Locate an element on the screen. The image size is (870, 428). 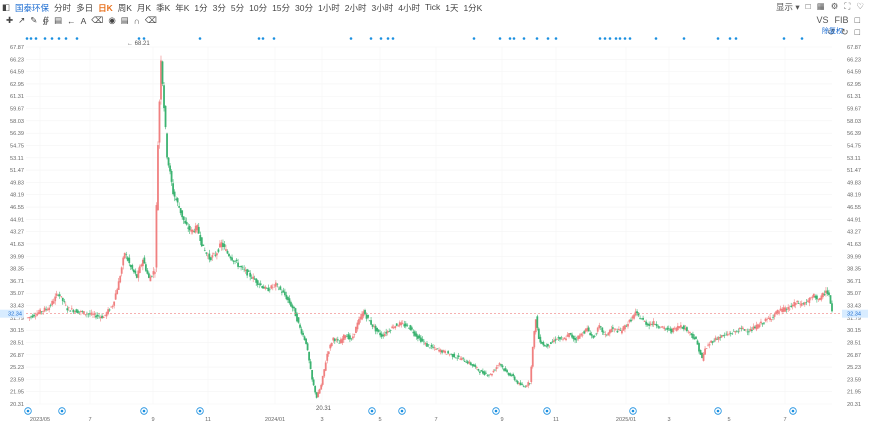
line-tool-icon: ↗ is located at coordinates (22, 20).